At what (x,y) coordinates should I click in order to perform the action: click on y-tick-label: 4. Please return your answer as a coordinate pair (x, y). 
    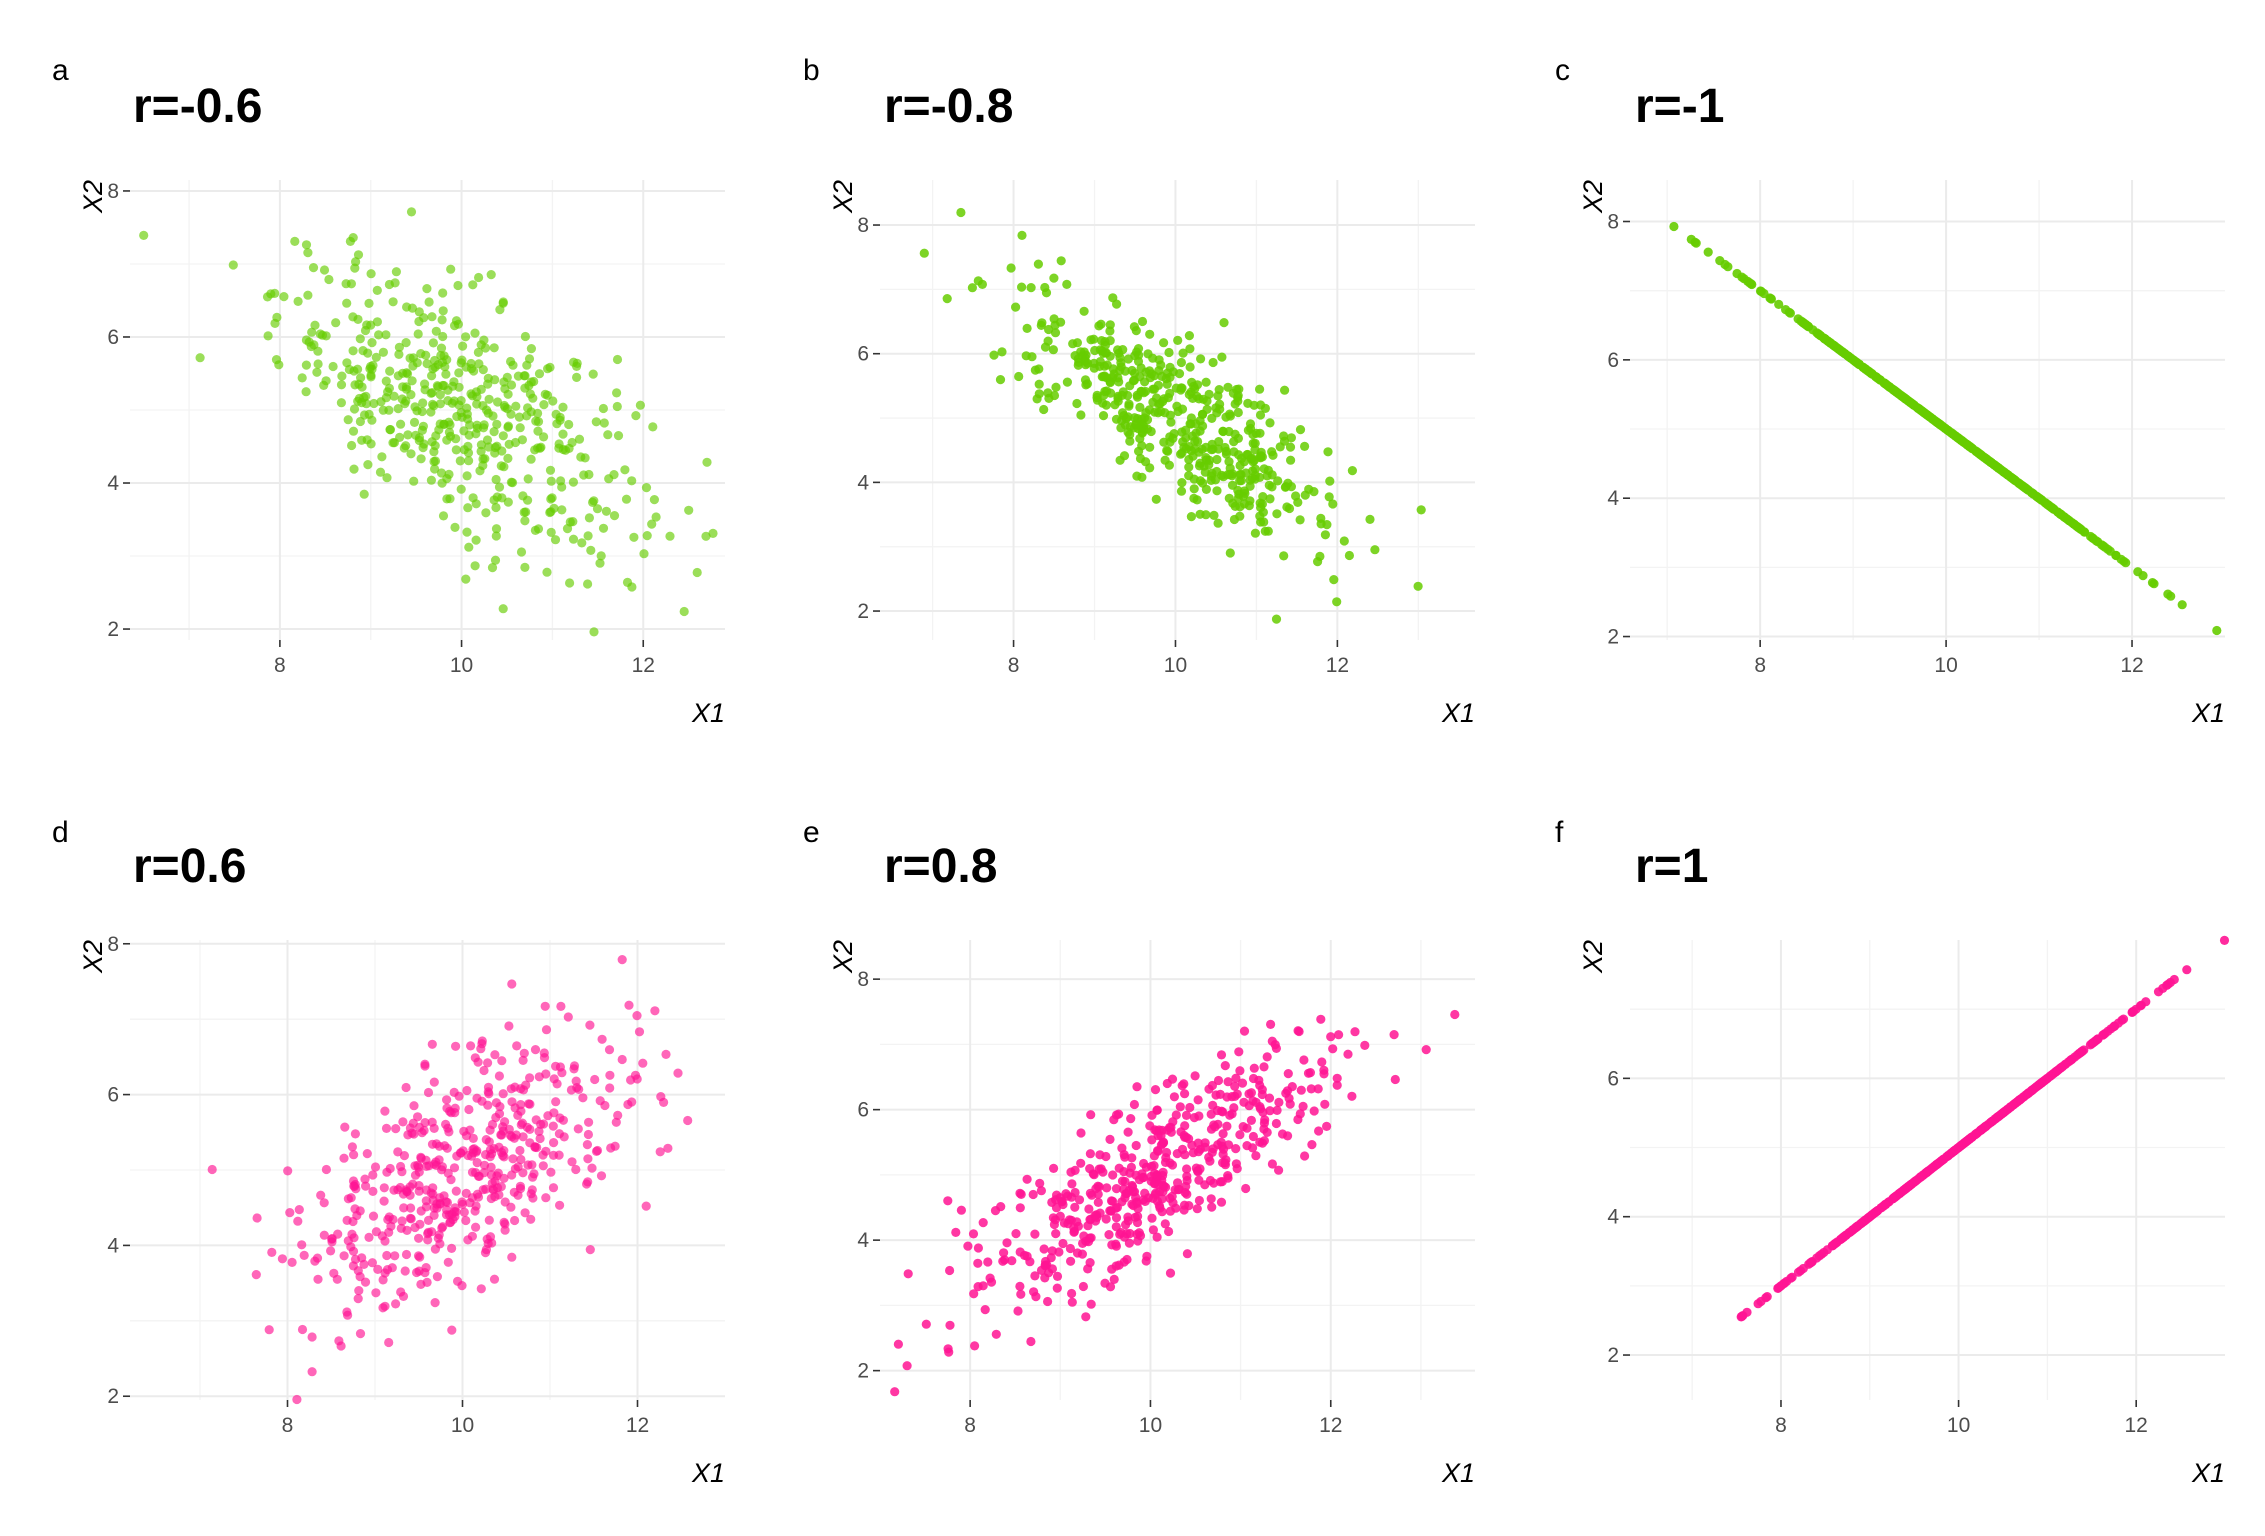
    Looking at the image, I should click on (1613, 1217).